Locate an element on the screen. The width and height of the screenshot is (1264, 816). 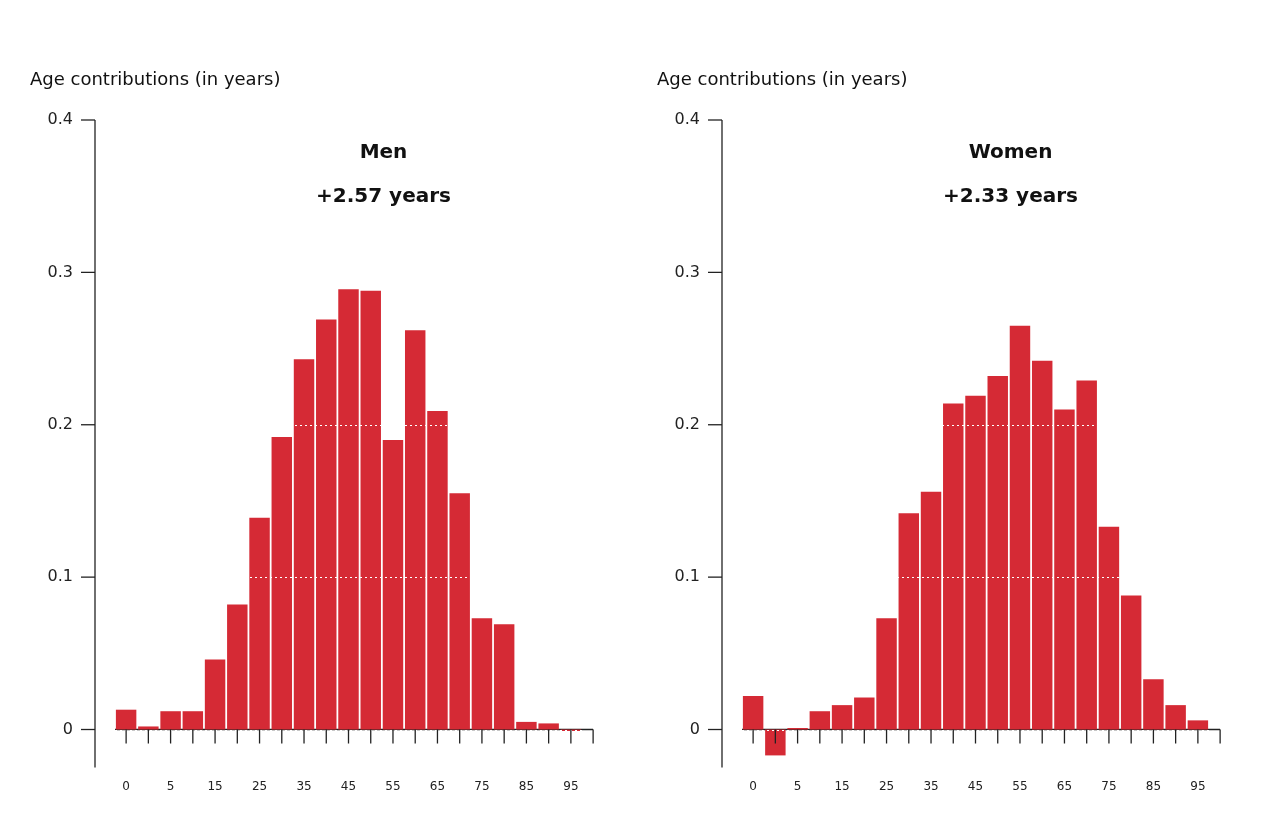
text: +2.57 years is located at coordinates (383, 195).